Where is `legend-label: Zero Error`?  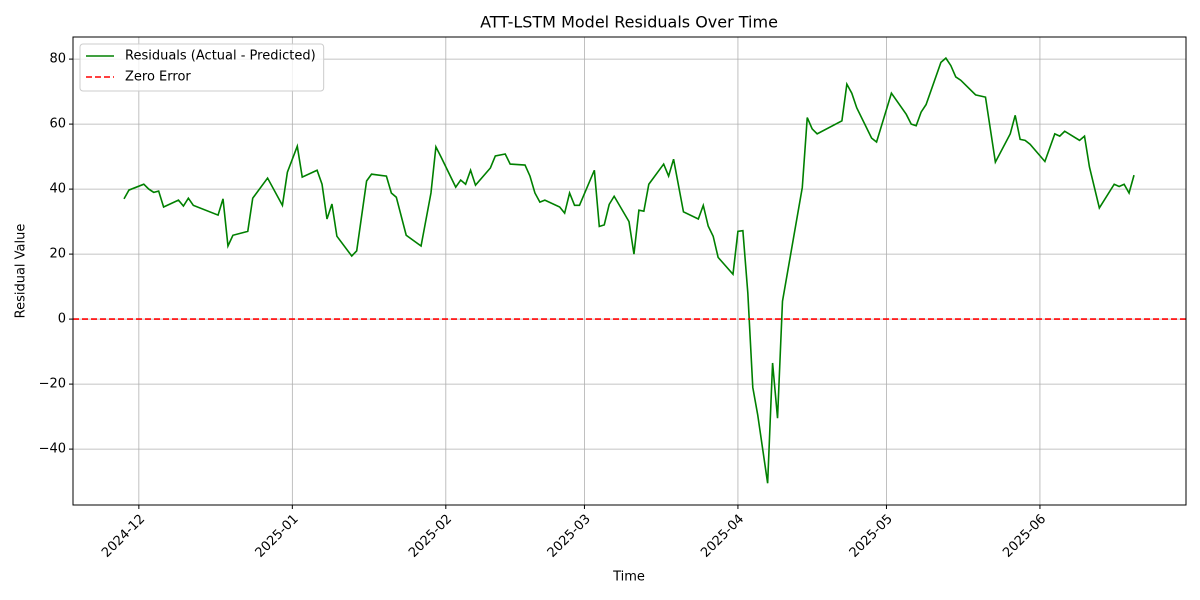
legend-label: Zero Error is located at coordinates (158, 77).